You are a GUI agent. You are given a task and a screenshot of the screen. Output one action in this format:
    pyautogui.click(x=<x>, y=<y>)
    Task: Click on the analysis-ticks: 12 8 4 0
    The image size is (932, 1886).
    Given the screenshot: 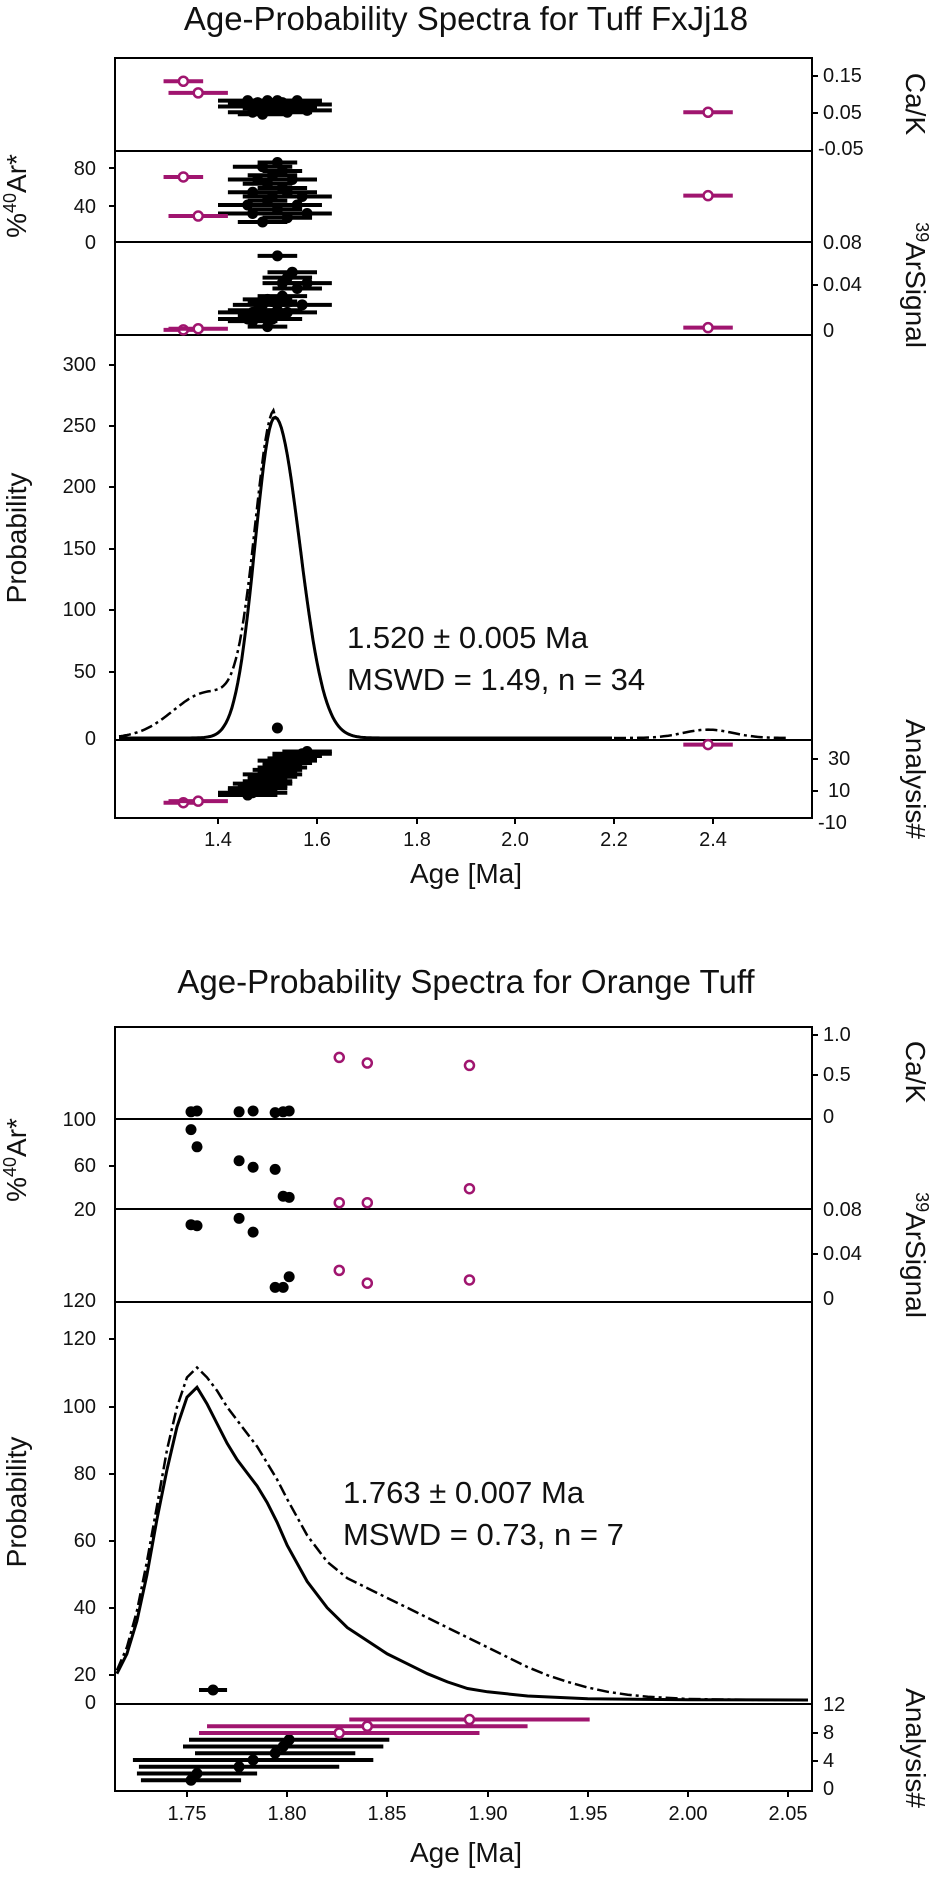 What is the action you would take?
    pyautogui.click(x=828, y=1747)
    